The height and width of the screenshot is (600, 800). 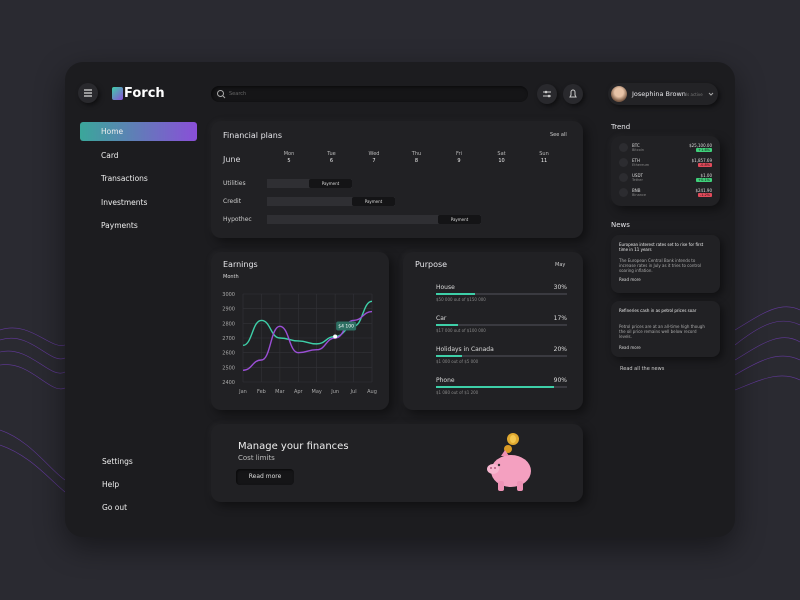 What do you see at coordinates (619, 94) in the screenshot?
I see `avatar` at bounding box center [619, 94].